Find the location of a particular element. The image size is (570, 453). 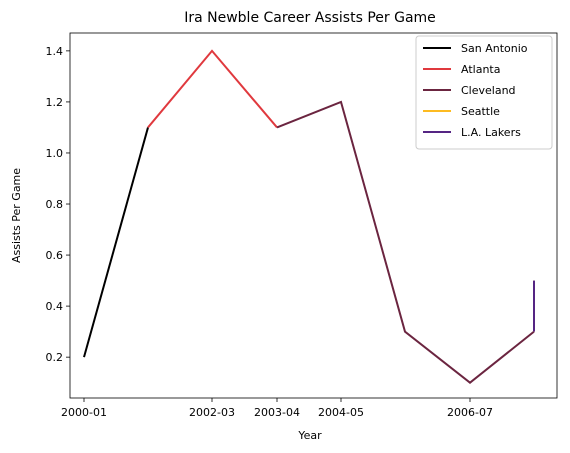

chart-title: Ira Newble Career Assists Per Game is located at coordinates (310, 18).